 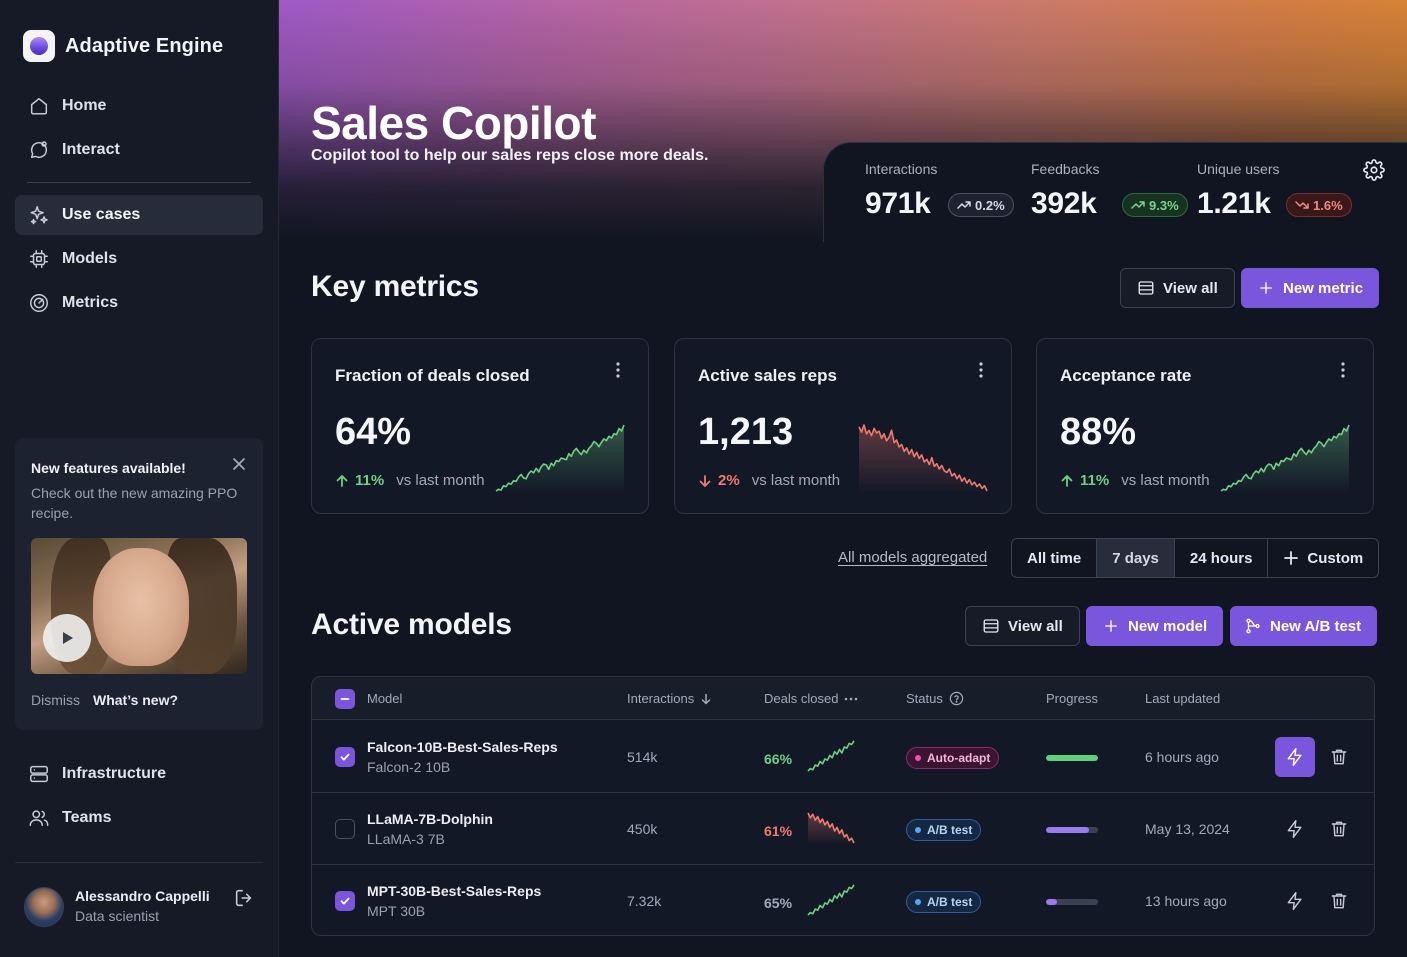 I want to click on new-metric-button: New metric, so click(x=1310, y=288).